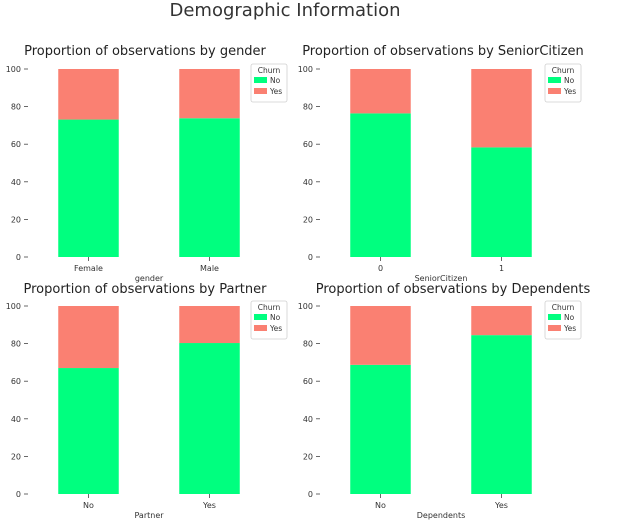 This screenshot has height=528, width=632. I want to click on x-axis-label: Partner, so click(149, 515).